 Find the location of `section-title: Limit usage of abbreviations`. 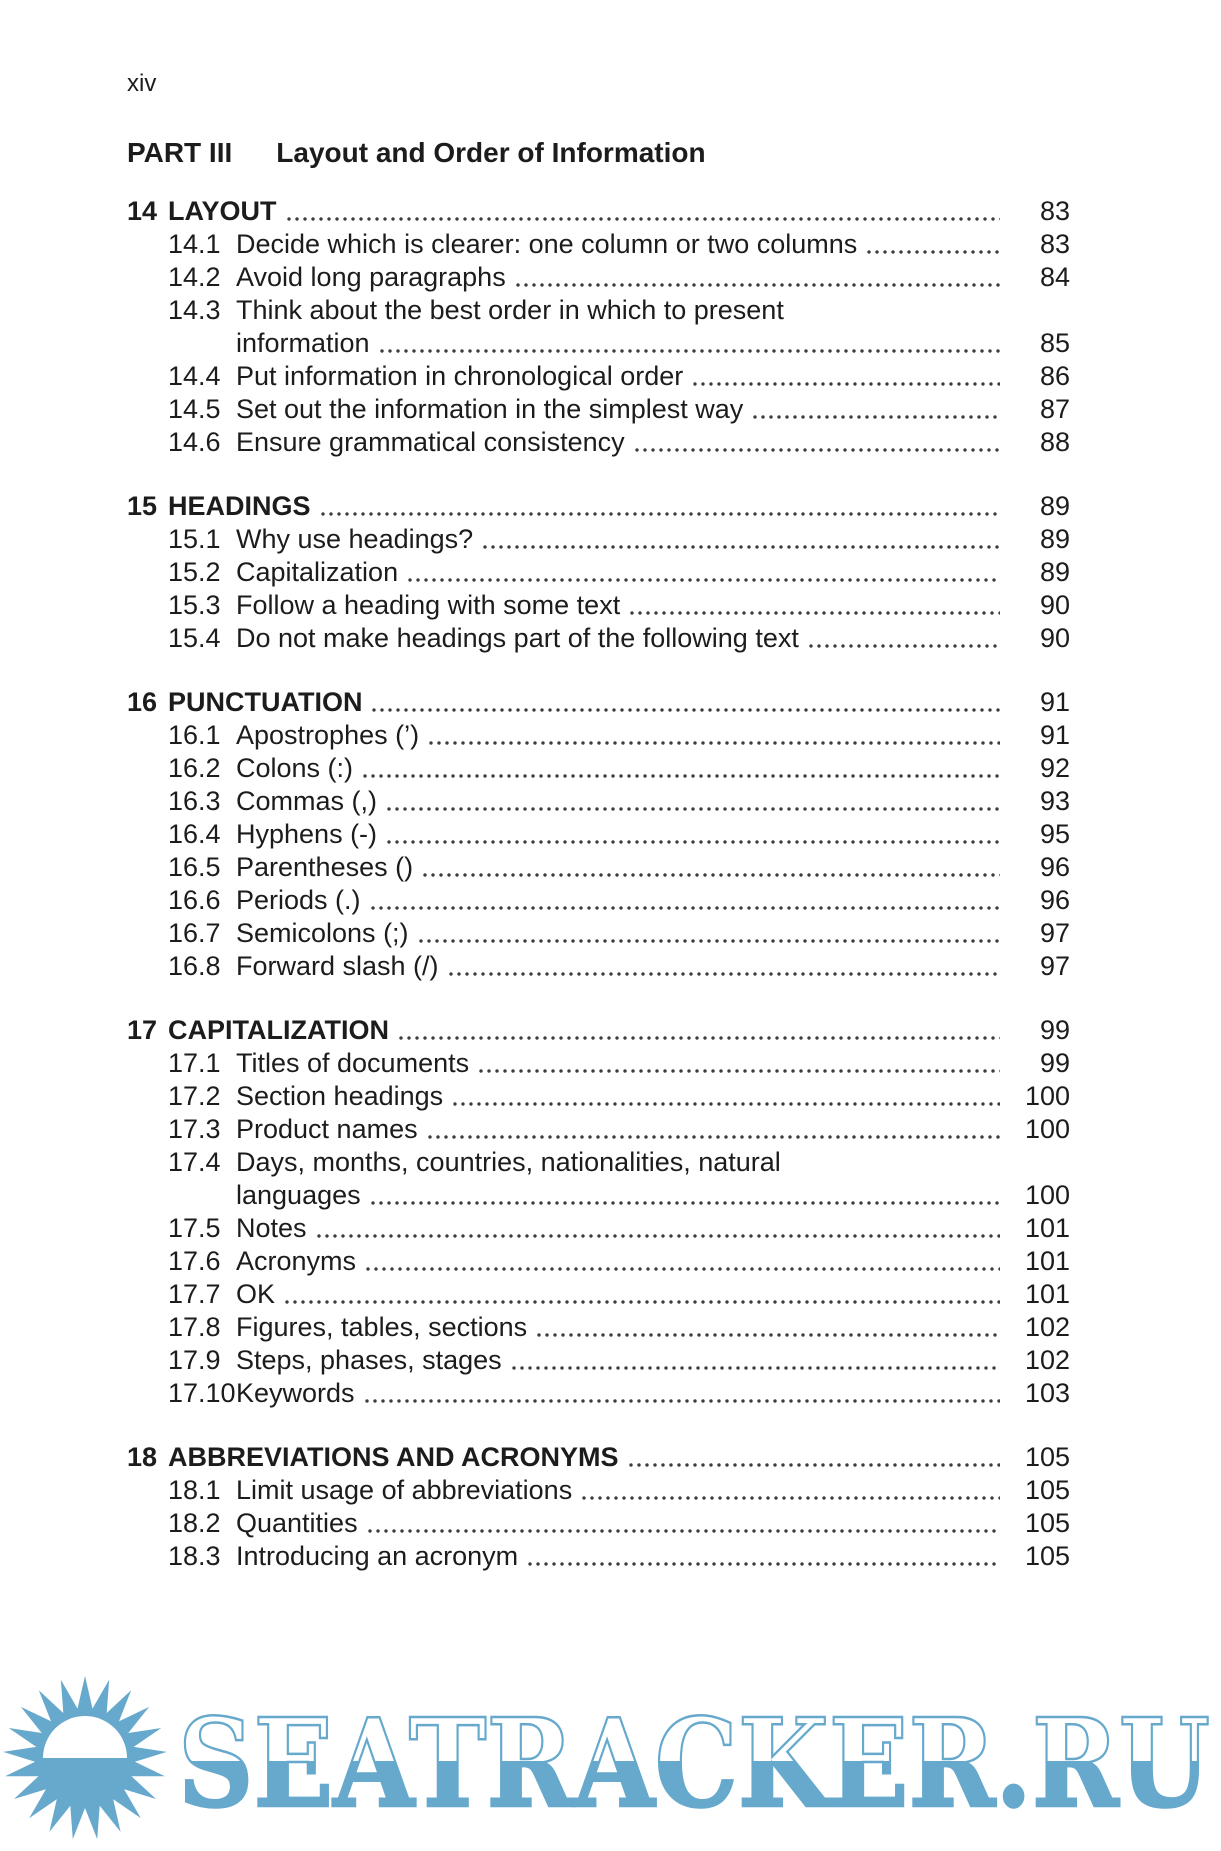

section-title: Limit usage of abbreviations is located at coordinates (404, 1490).